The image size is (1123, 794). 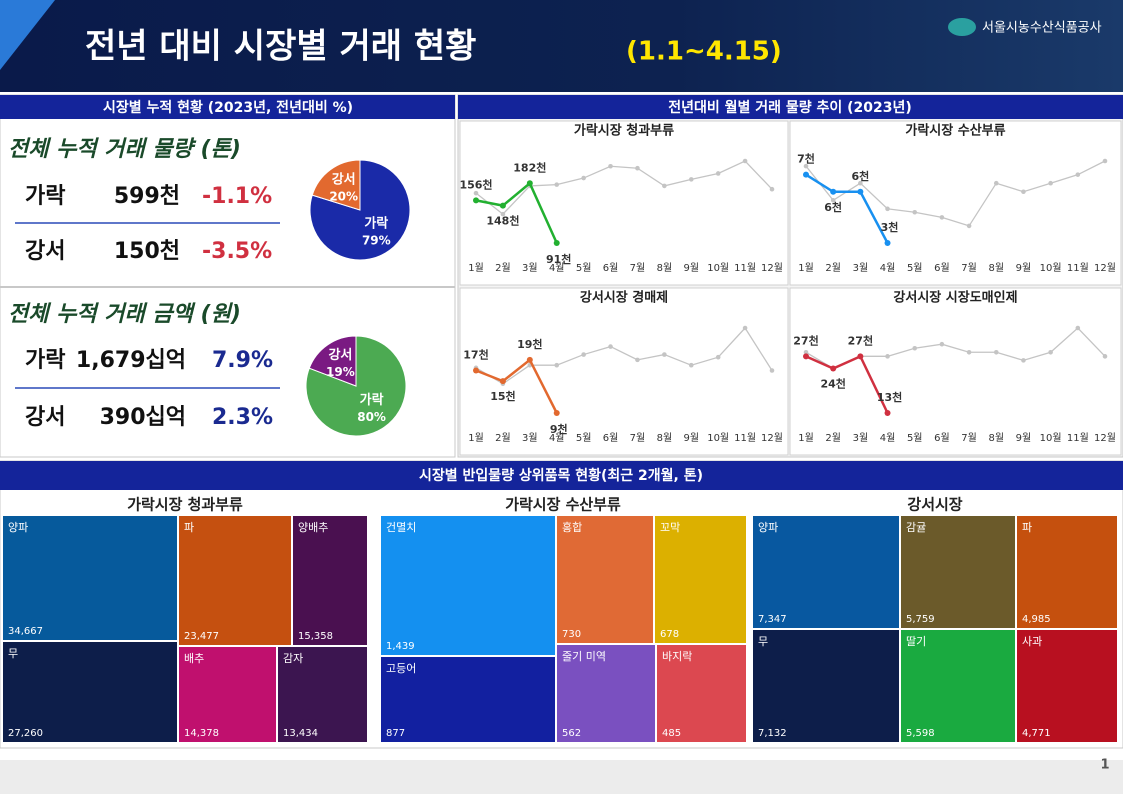 What do you see at coordinates (340, 372) in the screenshot?
I see `pie-value: 19%` at bounding box center [340, 372].